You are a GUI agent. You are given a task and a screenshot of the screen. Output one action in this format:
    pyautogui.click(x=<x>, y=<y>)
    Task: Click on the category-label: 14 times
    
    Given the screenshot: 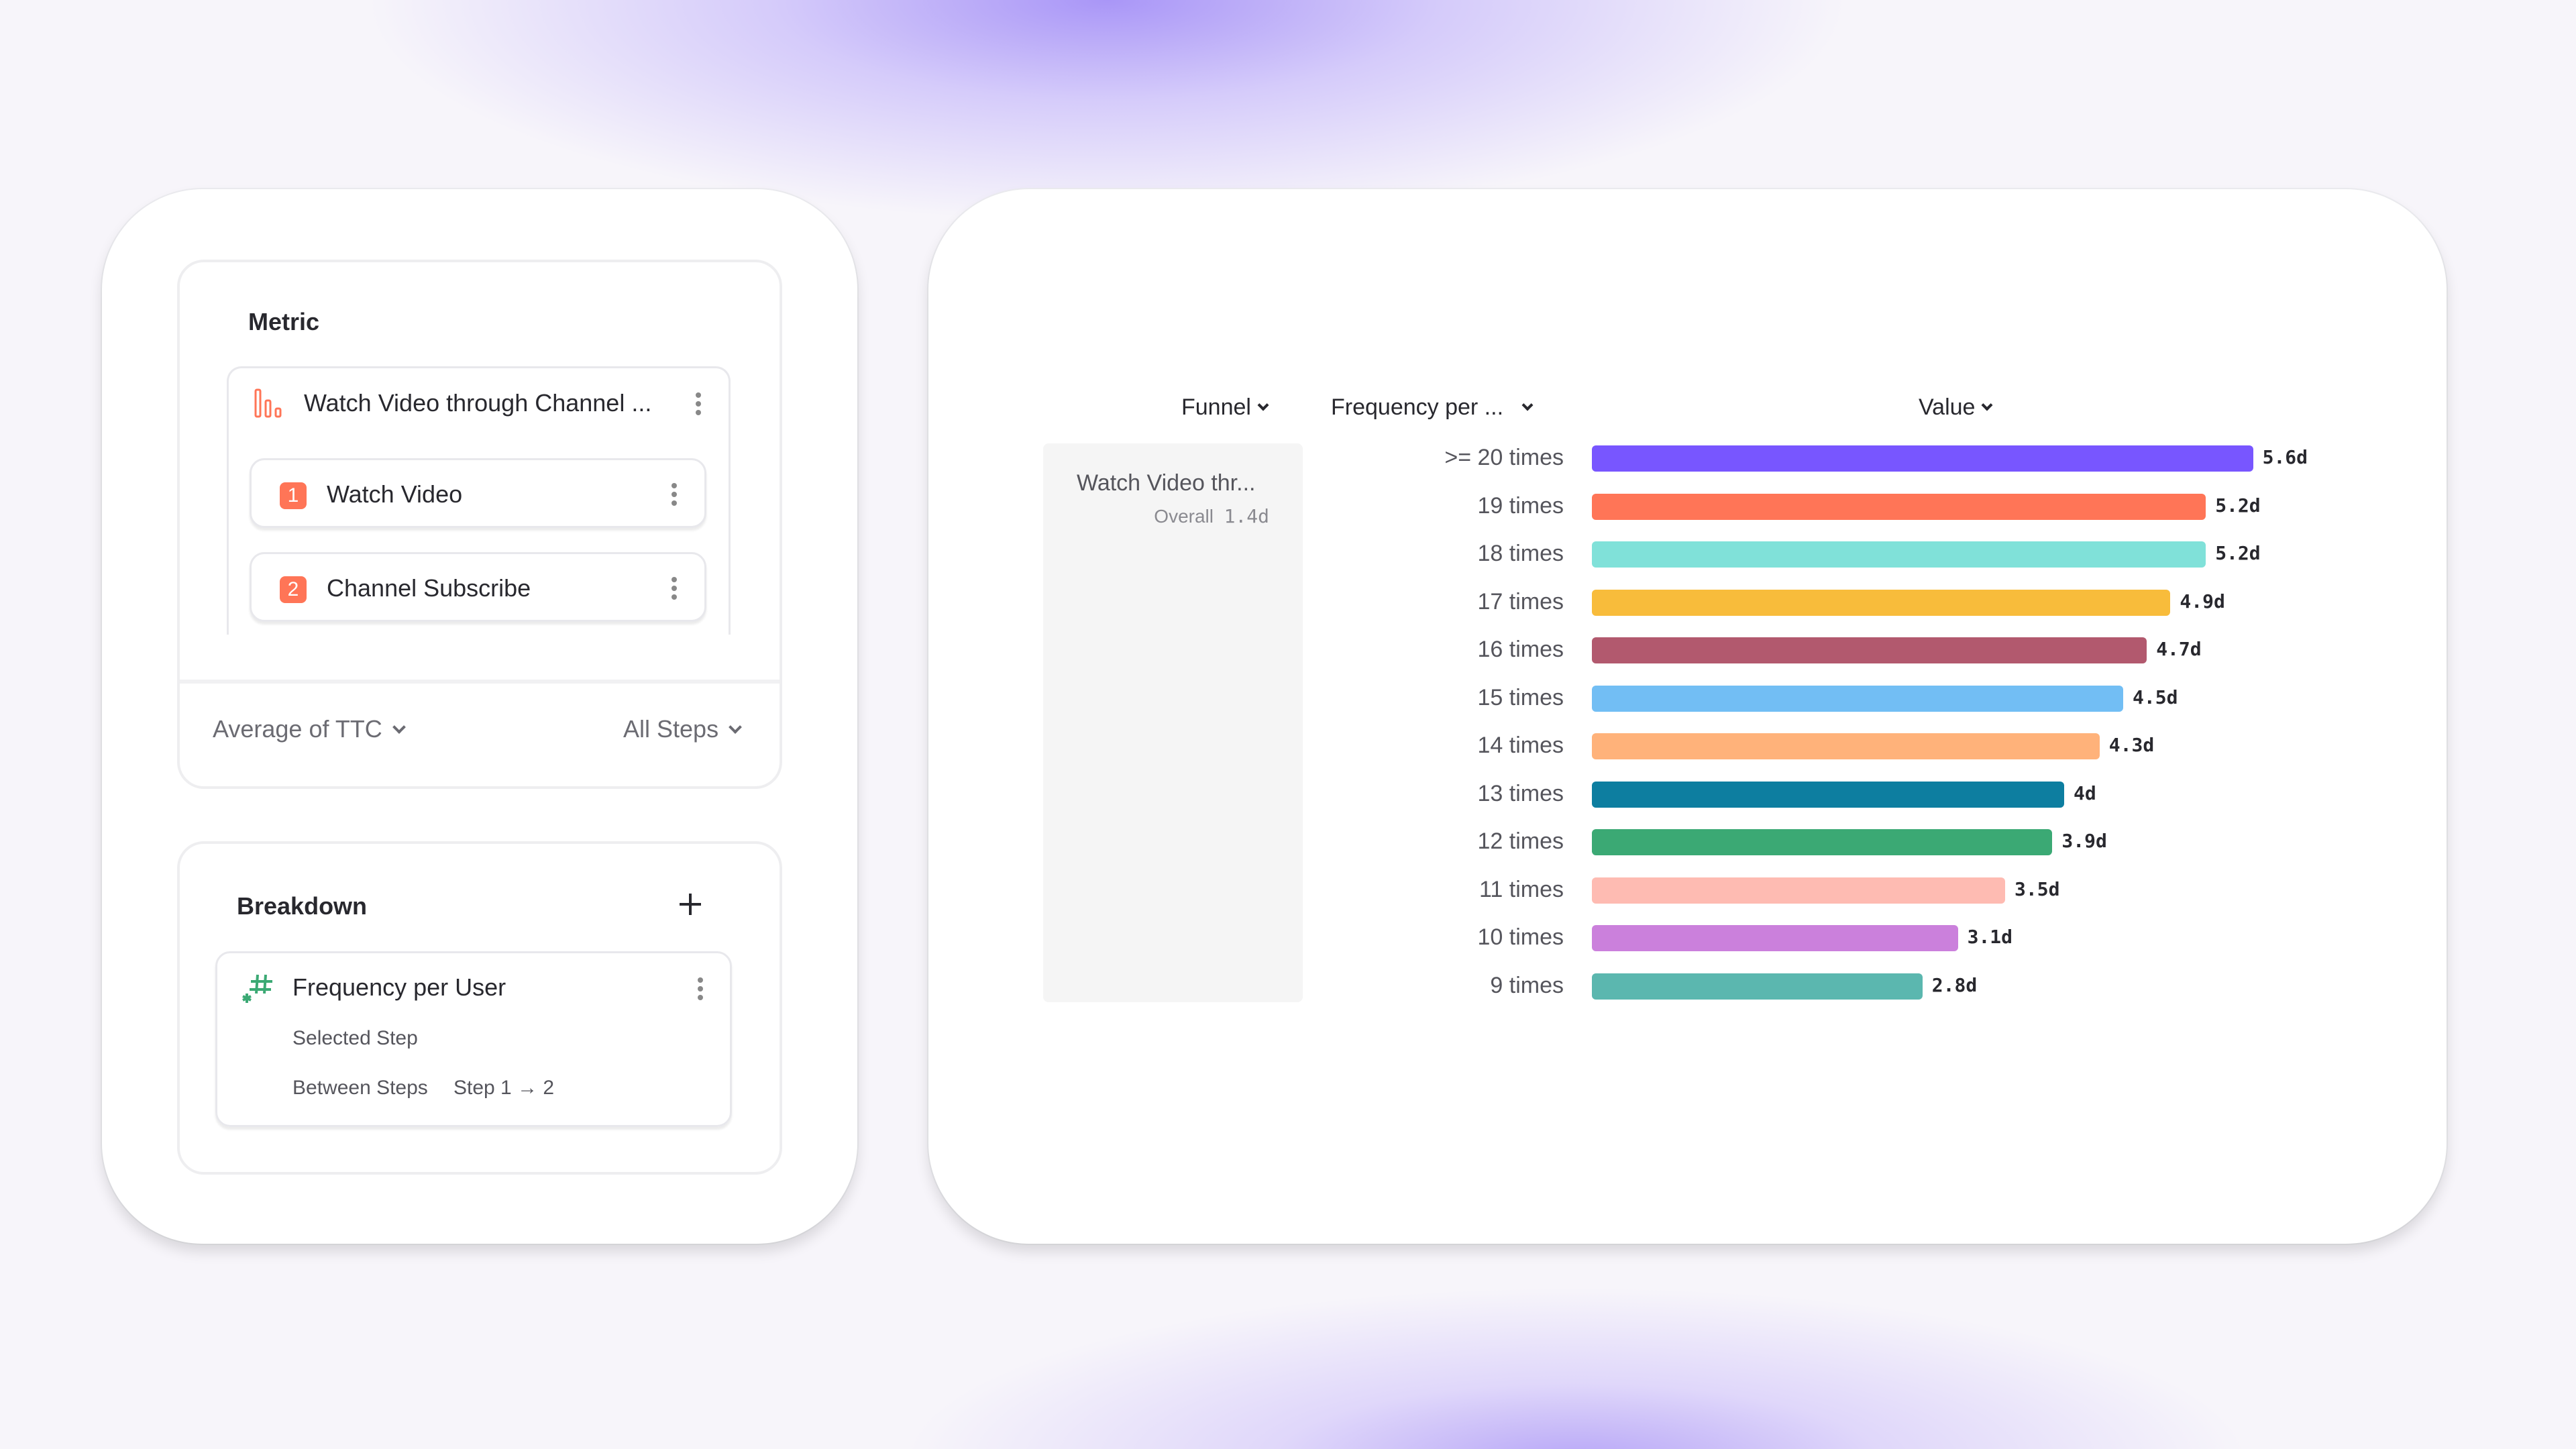 What is the action you would take?
    pyautogui.click(x=1520, y=745)
    